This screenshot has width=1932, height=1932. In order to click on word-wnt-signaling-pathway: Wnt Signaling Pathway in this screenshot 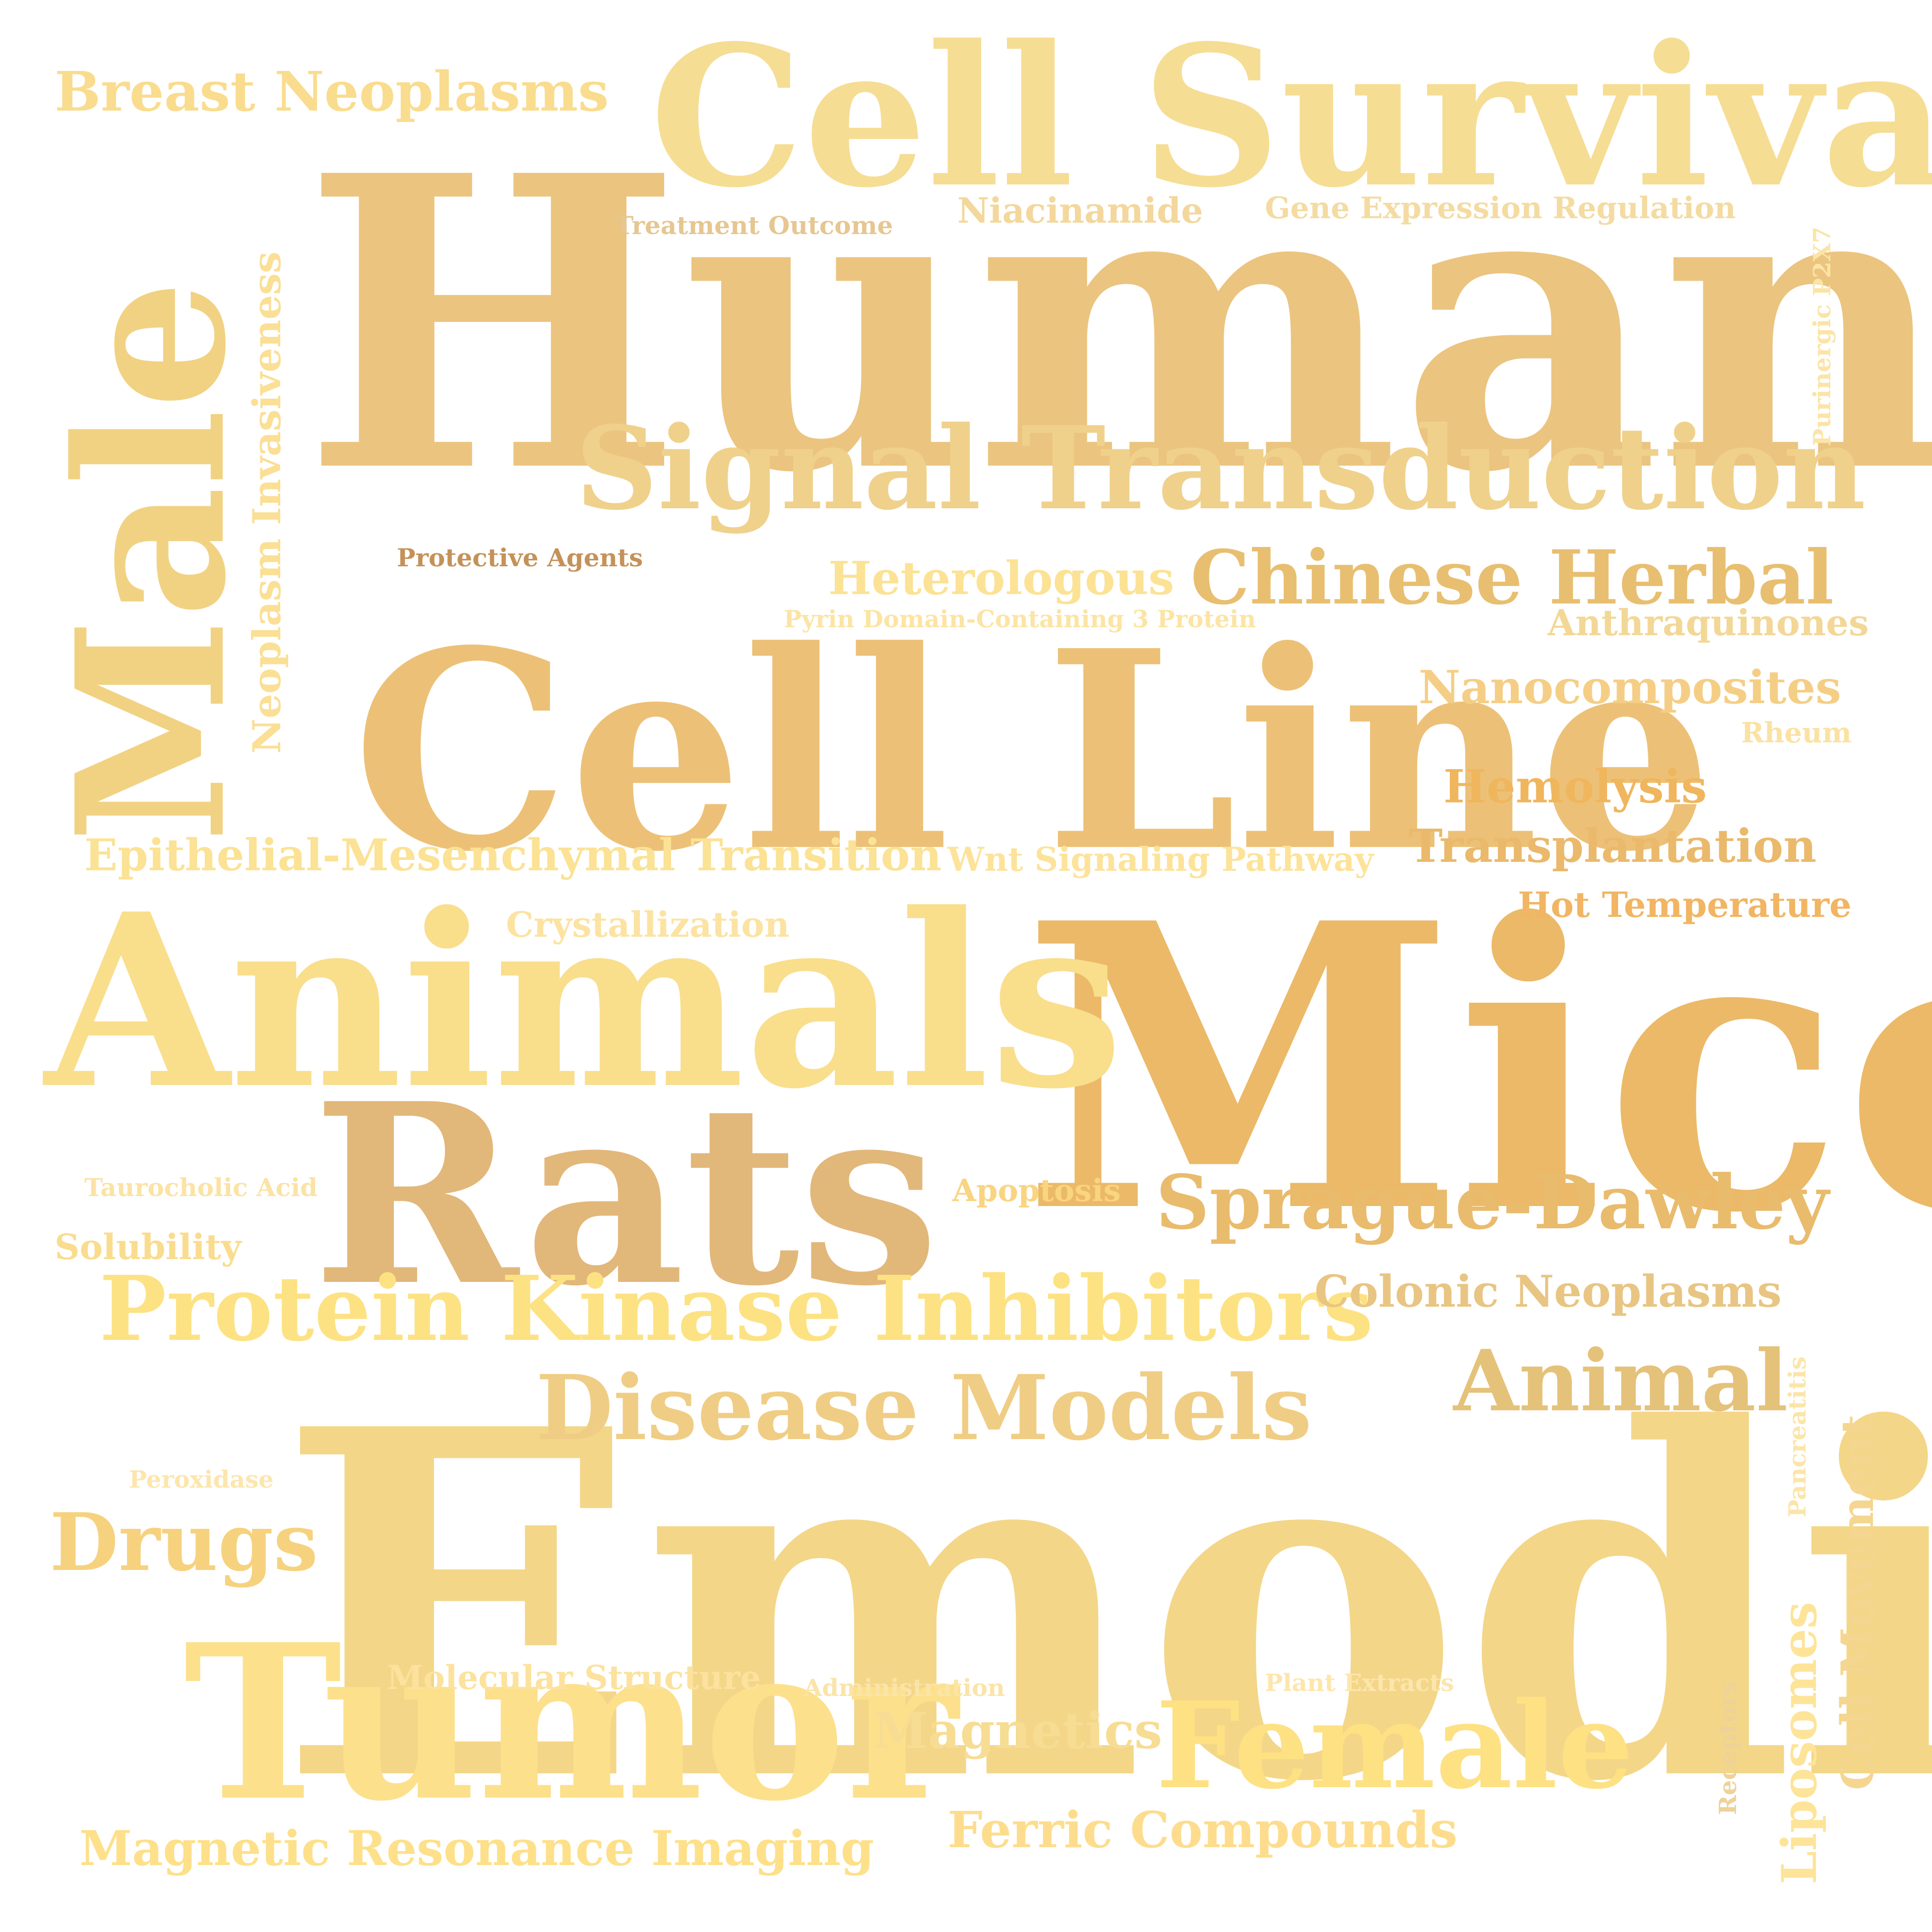, I will do `click(1160, 859)`.